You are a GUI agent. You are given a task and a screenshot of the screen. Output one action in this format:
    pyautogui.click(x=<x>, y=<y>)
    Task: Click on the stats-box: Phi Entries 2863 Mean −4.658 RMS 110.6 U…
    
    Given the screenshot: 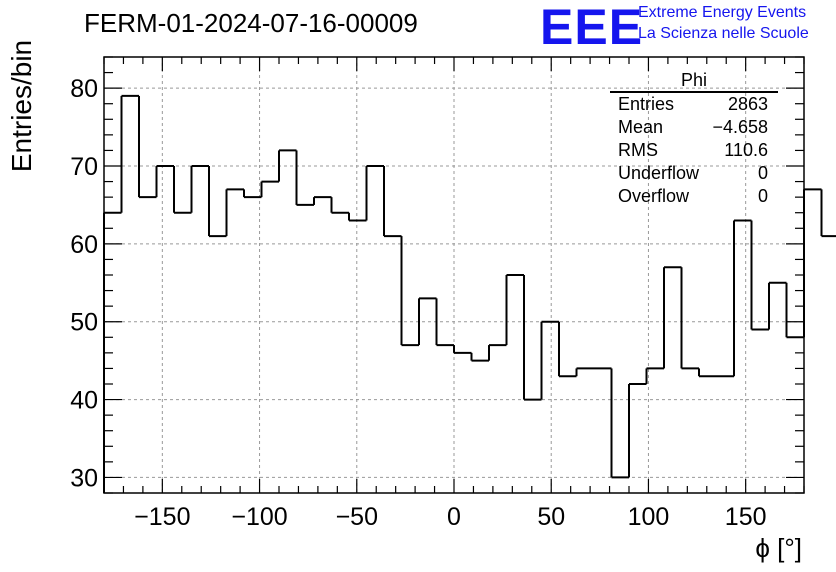 What is the action you would take?
    pyautogui.click(x=694, y=139)
    